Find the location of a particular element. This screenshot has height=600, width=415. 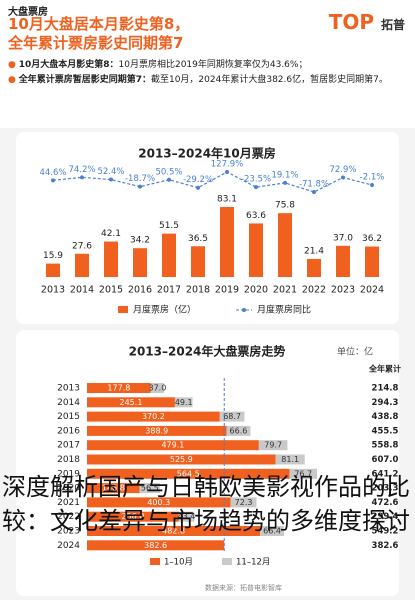

y-tick-label: 2019 is located at coordinates (68, 474).